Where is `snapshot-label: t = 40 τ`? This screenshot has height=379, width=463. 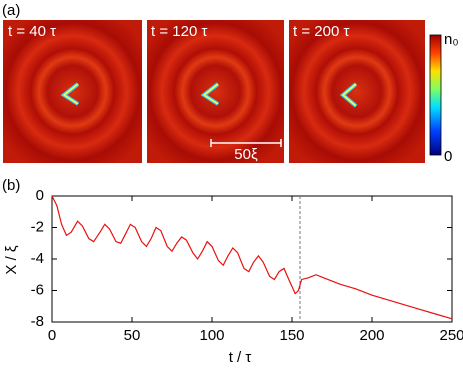
snapshot-label: t = 40 τ is located at coordinates (32, 31).